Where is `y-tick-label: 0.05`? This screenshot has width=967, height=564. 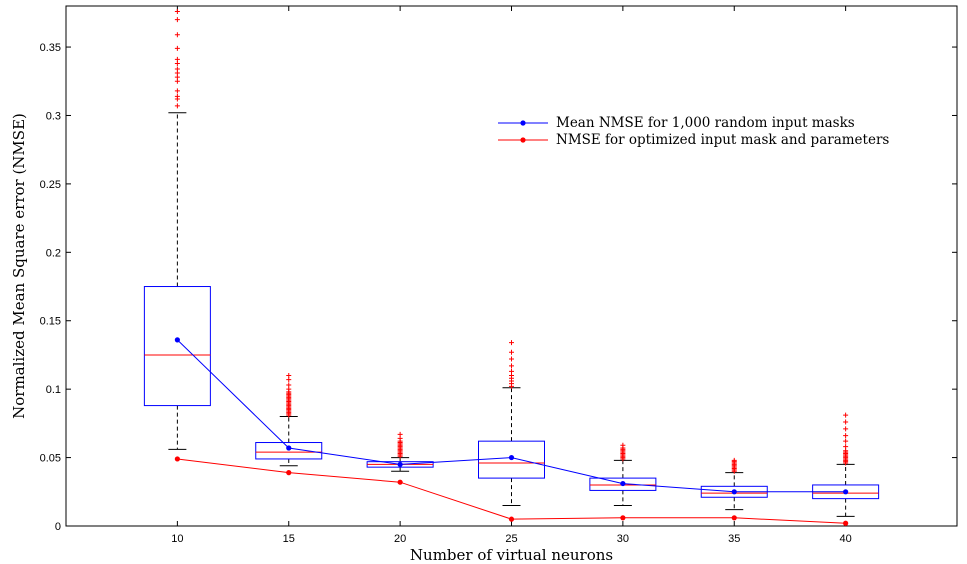
y-tick-label: 0.05 is located at coordinates (50, 459).